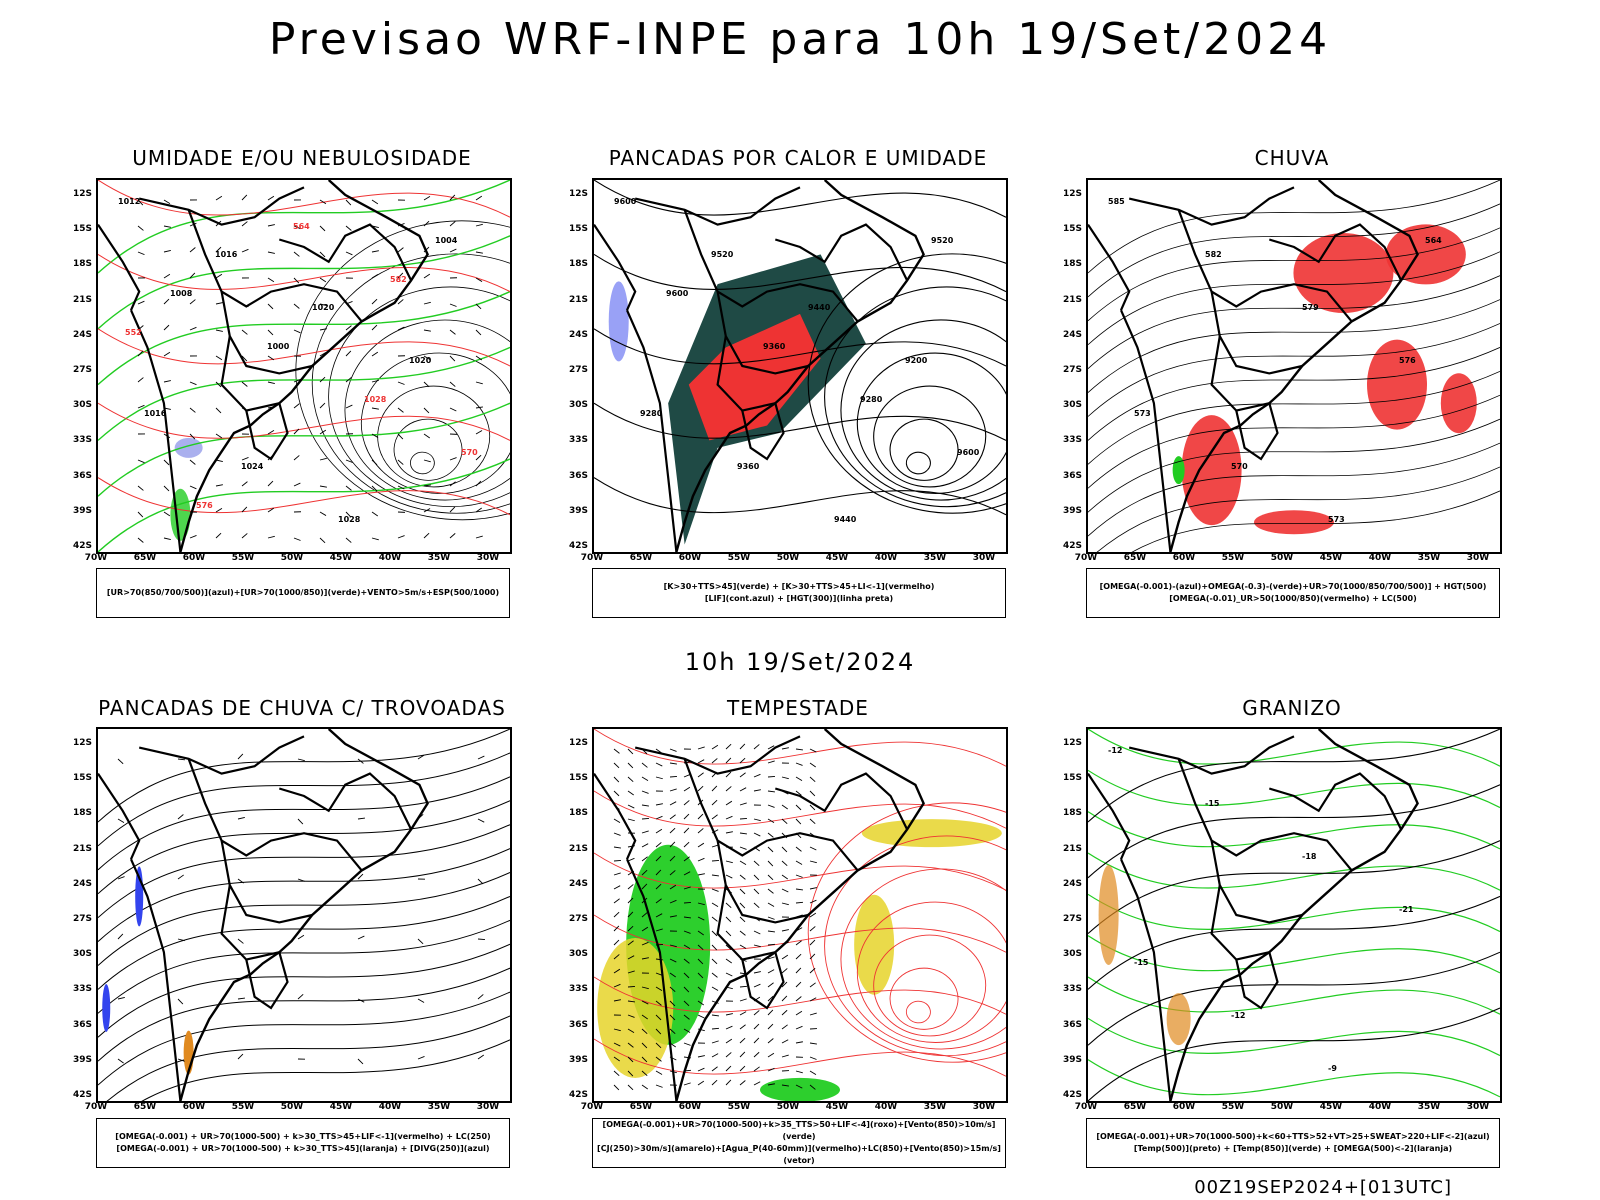 This screenshot has height=1200, width=1600. What do you see at coordinates (845, 519) in the screenshot?
I see `contour-label: 9440` at bounding box center [845, 519].